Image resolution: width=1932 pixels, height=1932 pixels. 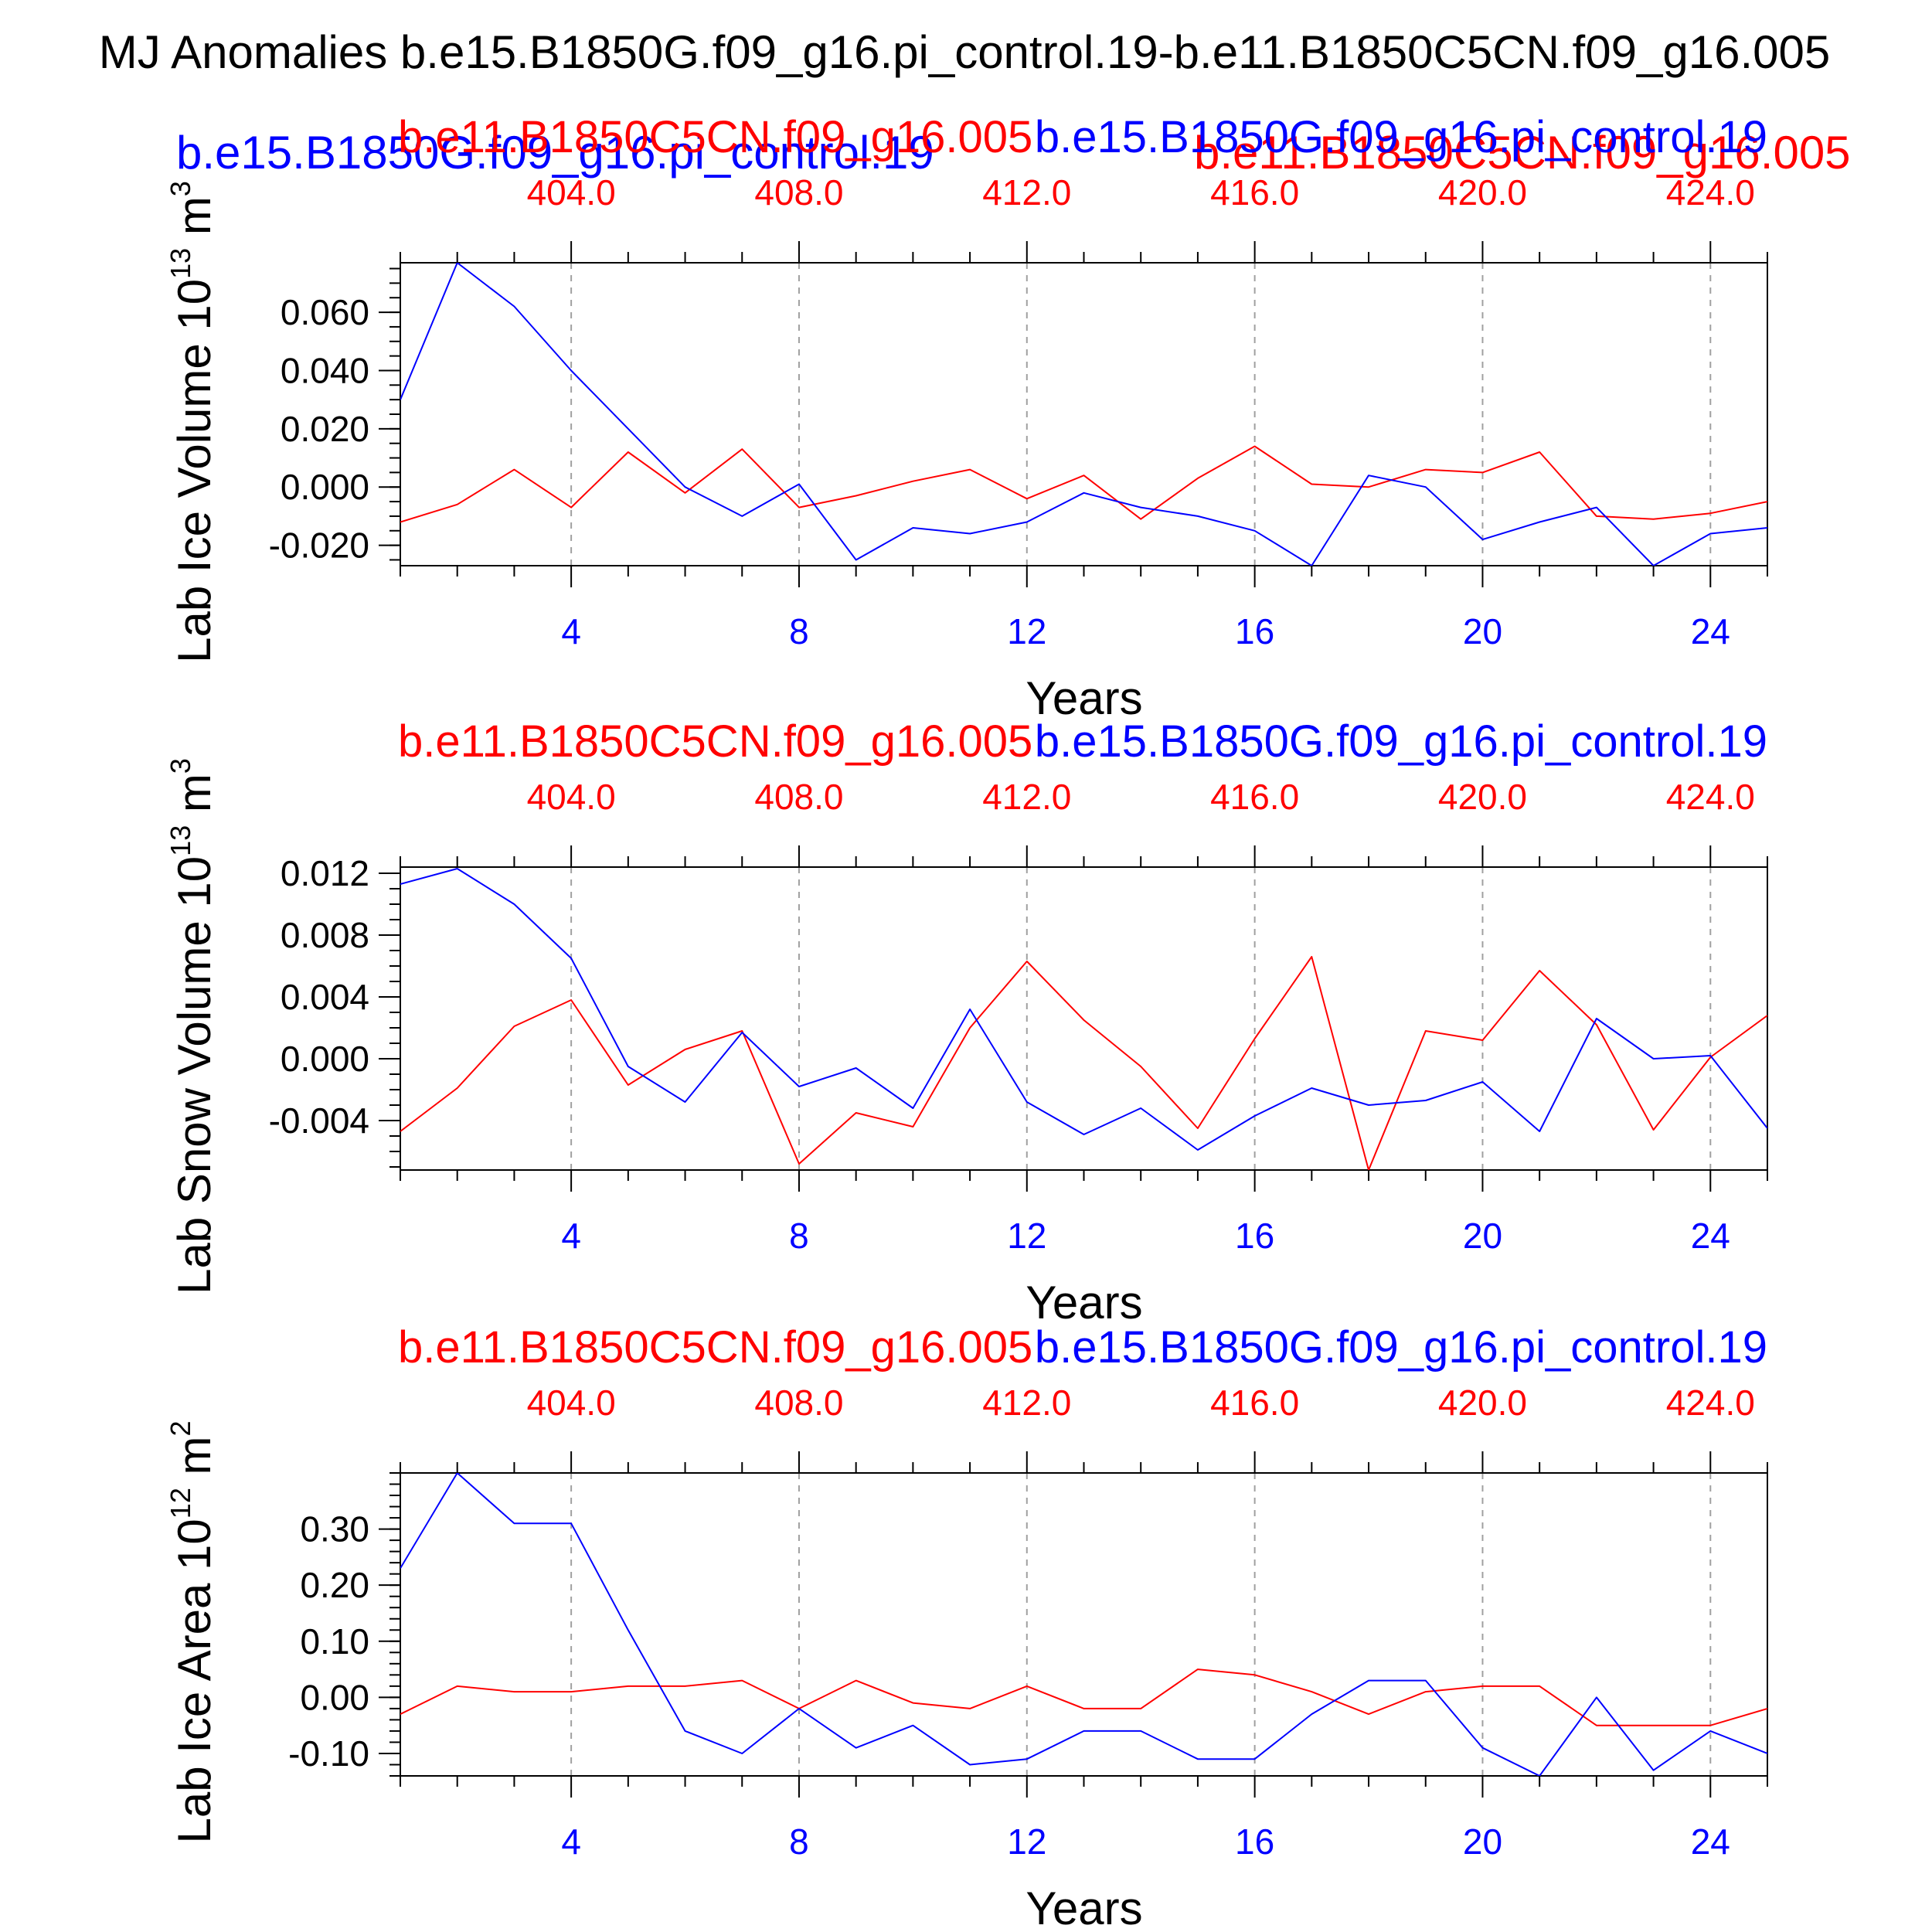 What do you see at coordinates (192, 1631) in the screenshot?
I see `y-axis-label: Lab Ice Area 1012 m2` at bounding box center [192, 1631].